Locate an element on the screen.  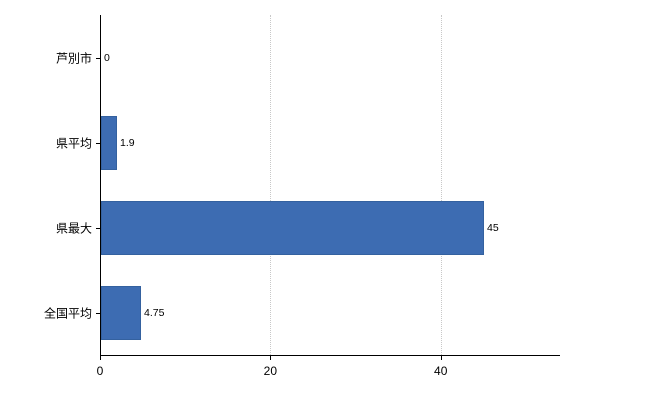
x-tick-label: 0 is located at coordinates (100, 371).